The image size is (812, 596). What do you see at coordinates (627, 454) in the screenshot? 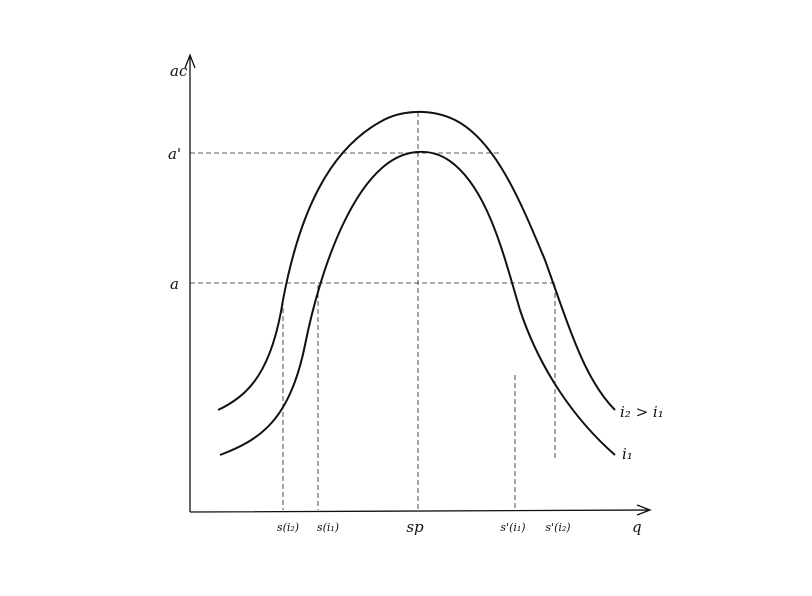
I see `curve-label: i₁` at bounding box center [627, 454].